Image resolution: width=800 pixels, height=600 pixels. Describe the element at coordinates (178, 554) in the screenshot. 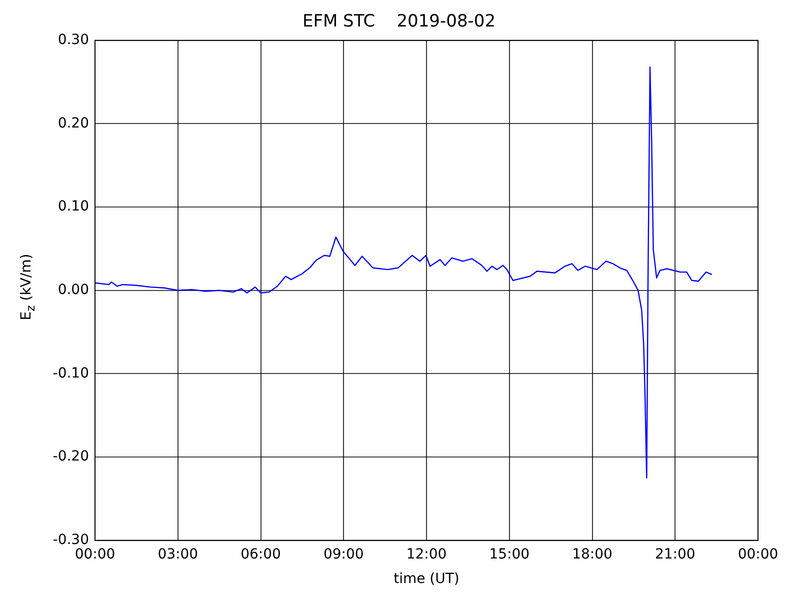

I see `x-tick-label: 03:00` at that location.